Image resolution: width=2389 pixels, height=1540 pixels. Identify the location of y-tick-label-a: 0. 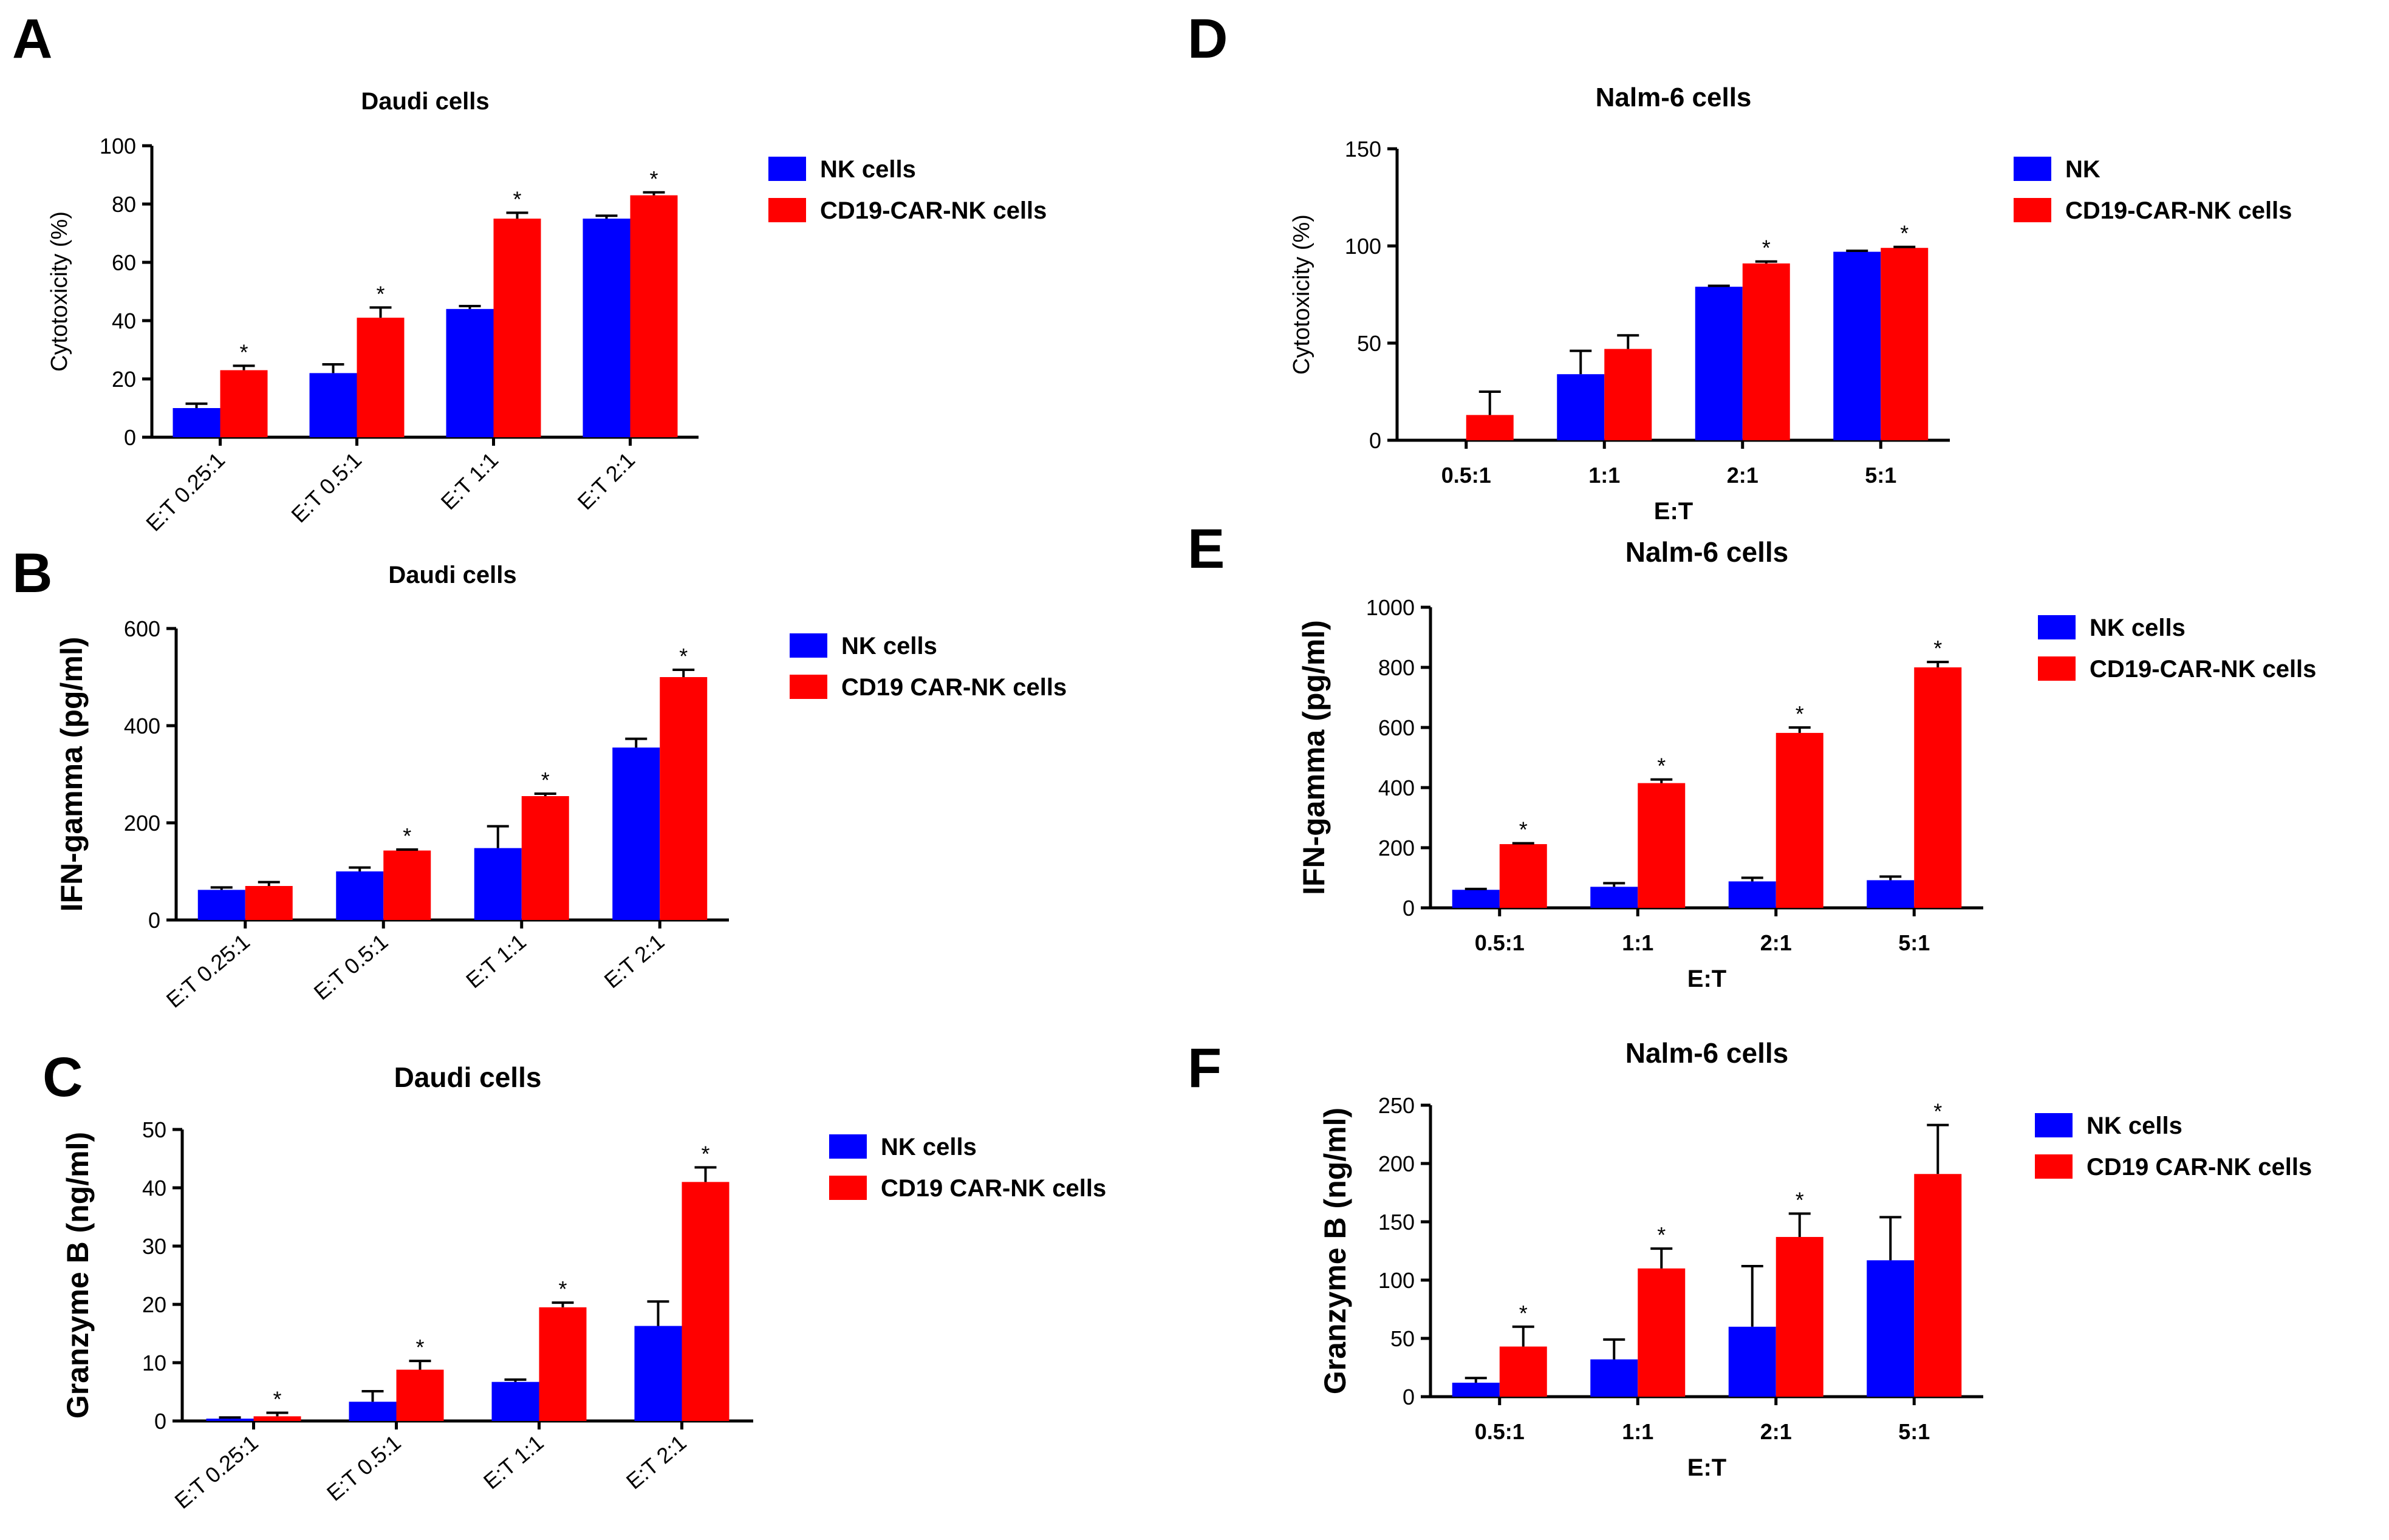
(130, 437).